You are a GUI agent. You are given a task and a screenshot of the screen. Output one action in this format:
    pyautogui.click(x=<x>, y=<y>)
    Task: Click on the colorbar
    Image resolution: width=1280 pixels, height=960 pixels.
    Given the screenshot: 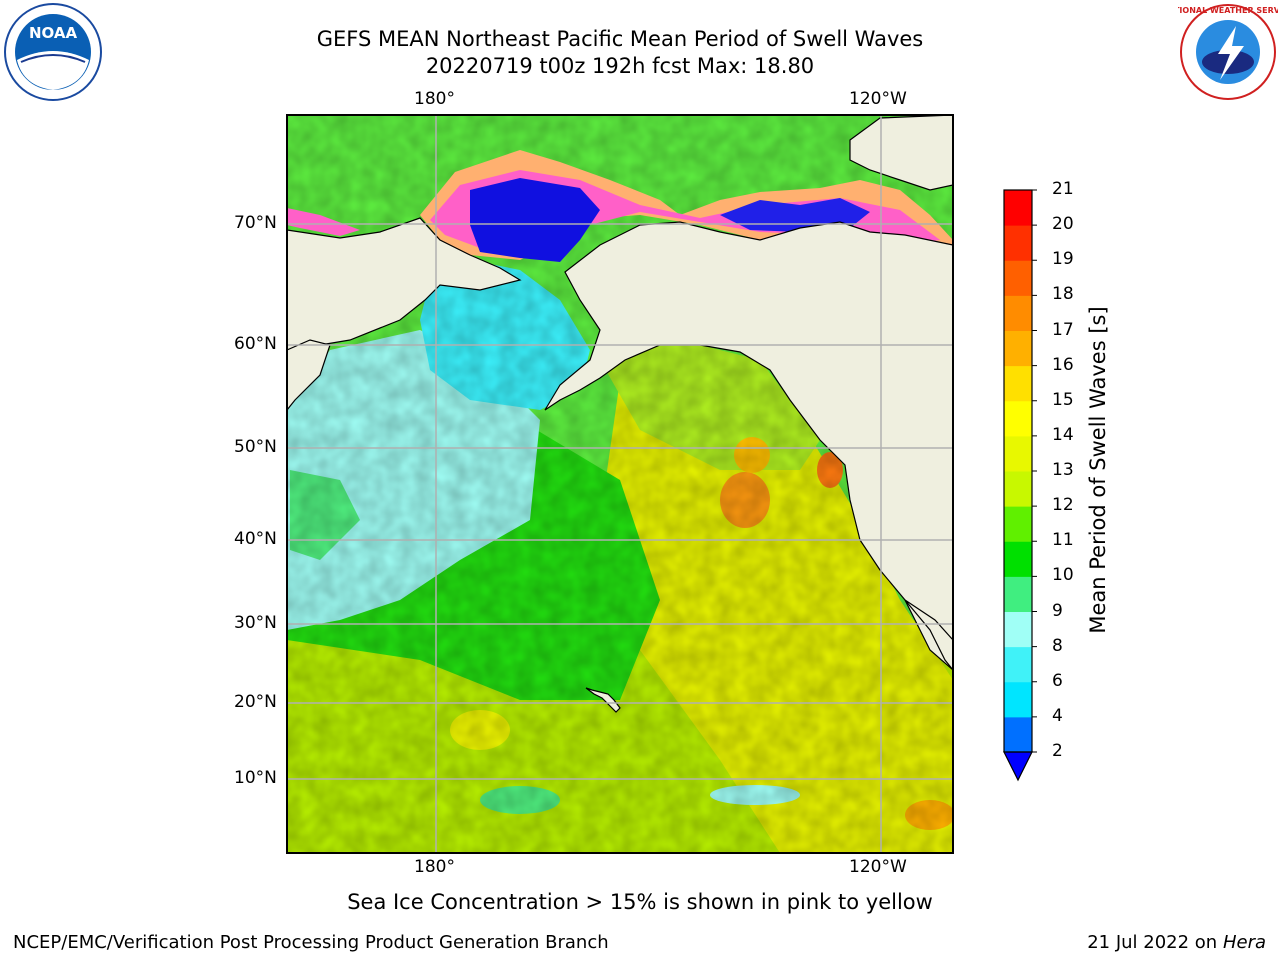 What is the action you would take?
    pyautogui.click(x=1020, y=485)
    